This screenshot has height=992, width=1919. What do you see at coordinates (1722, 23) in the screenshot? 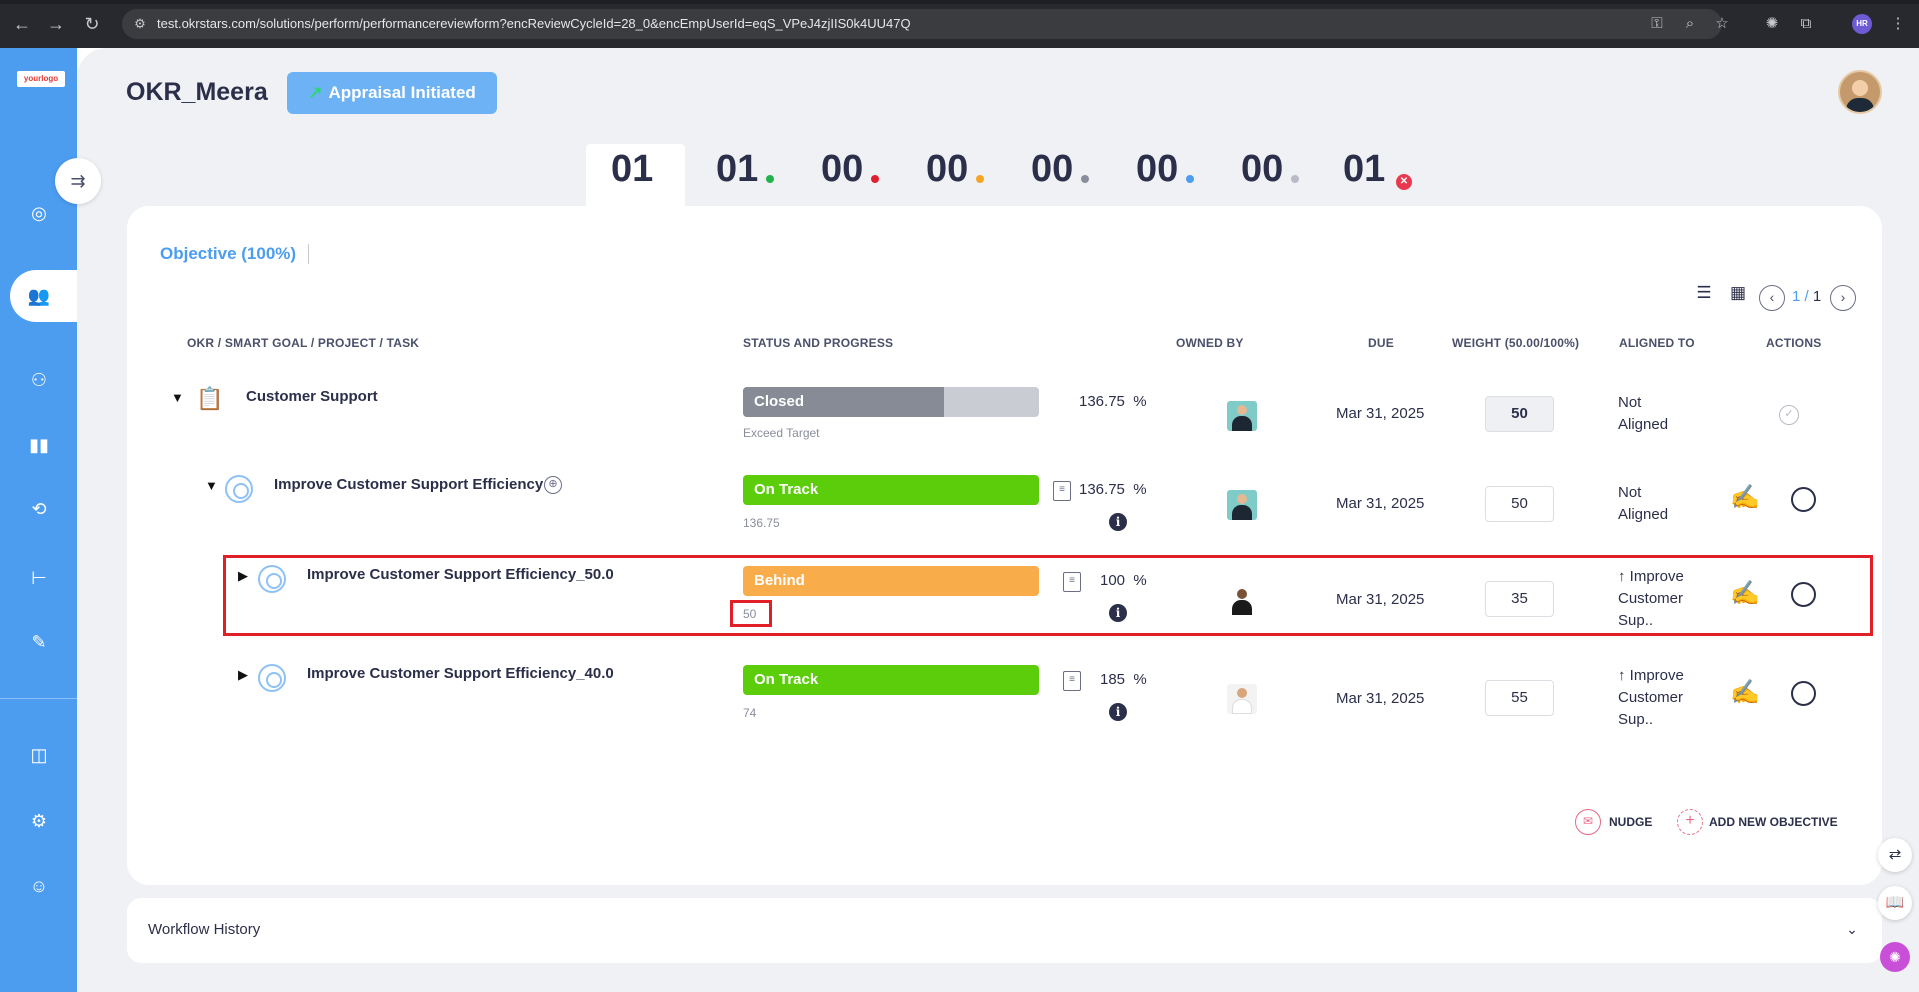
I see `bookmark-star-icon: ☆` at bounding box center [1722, 23].